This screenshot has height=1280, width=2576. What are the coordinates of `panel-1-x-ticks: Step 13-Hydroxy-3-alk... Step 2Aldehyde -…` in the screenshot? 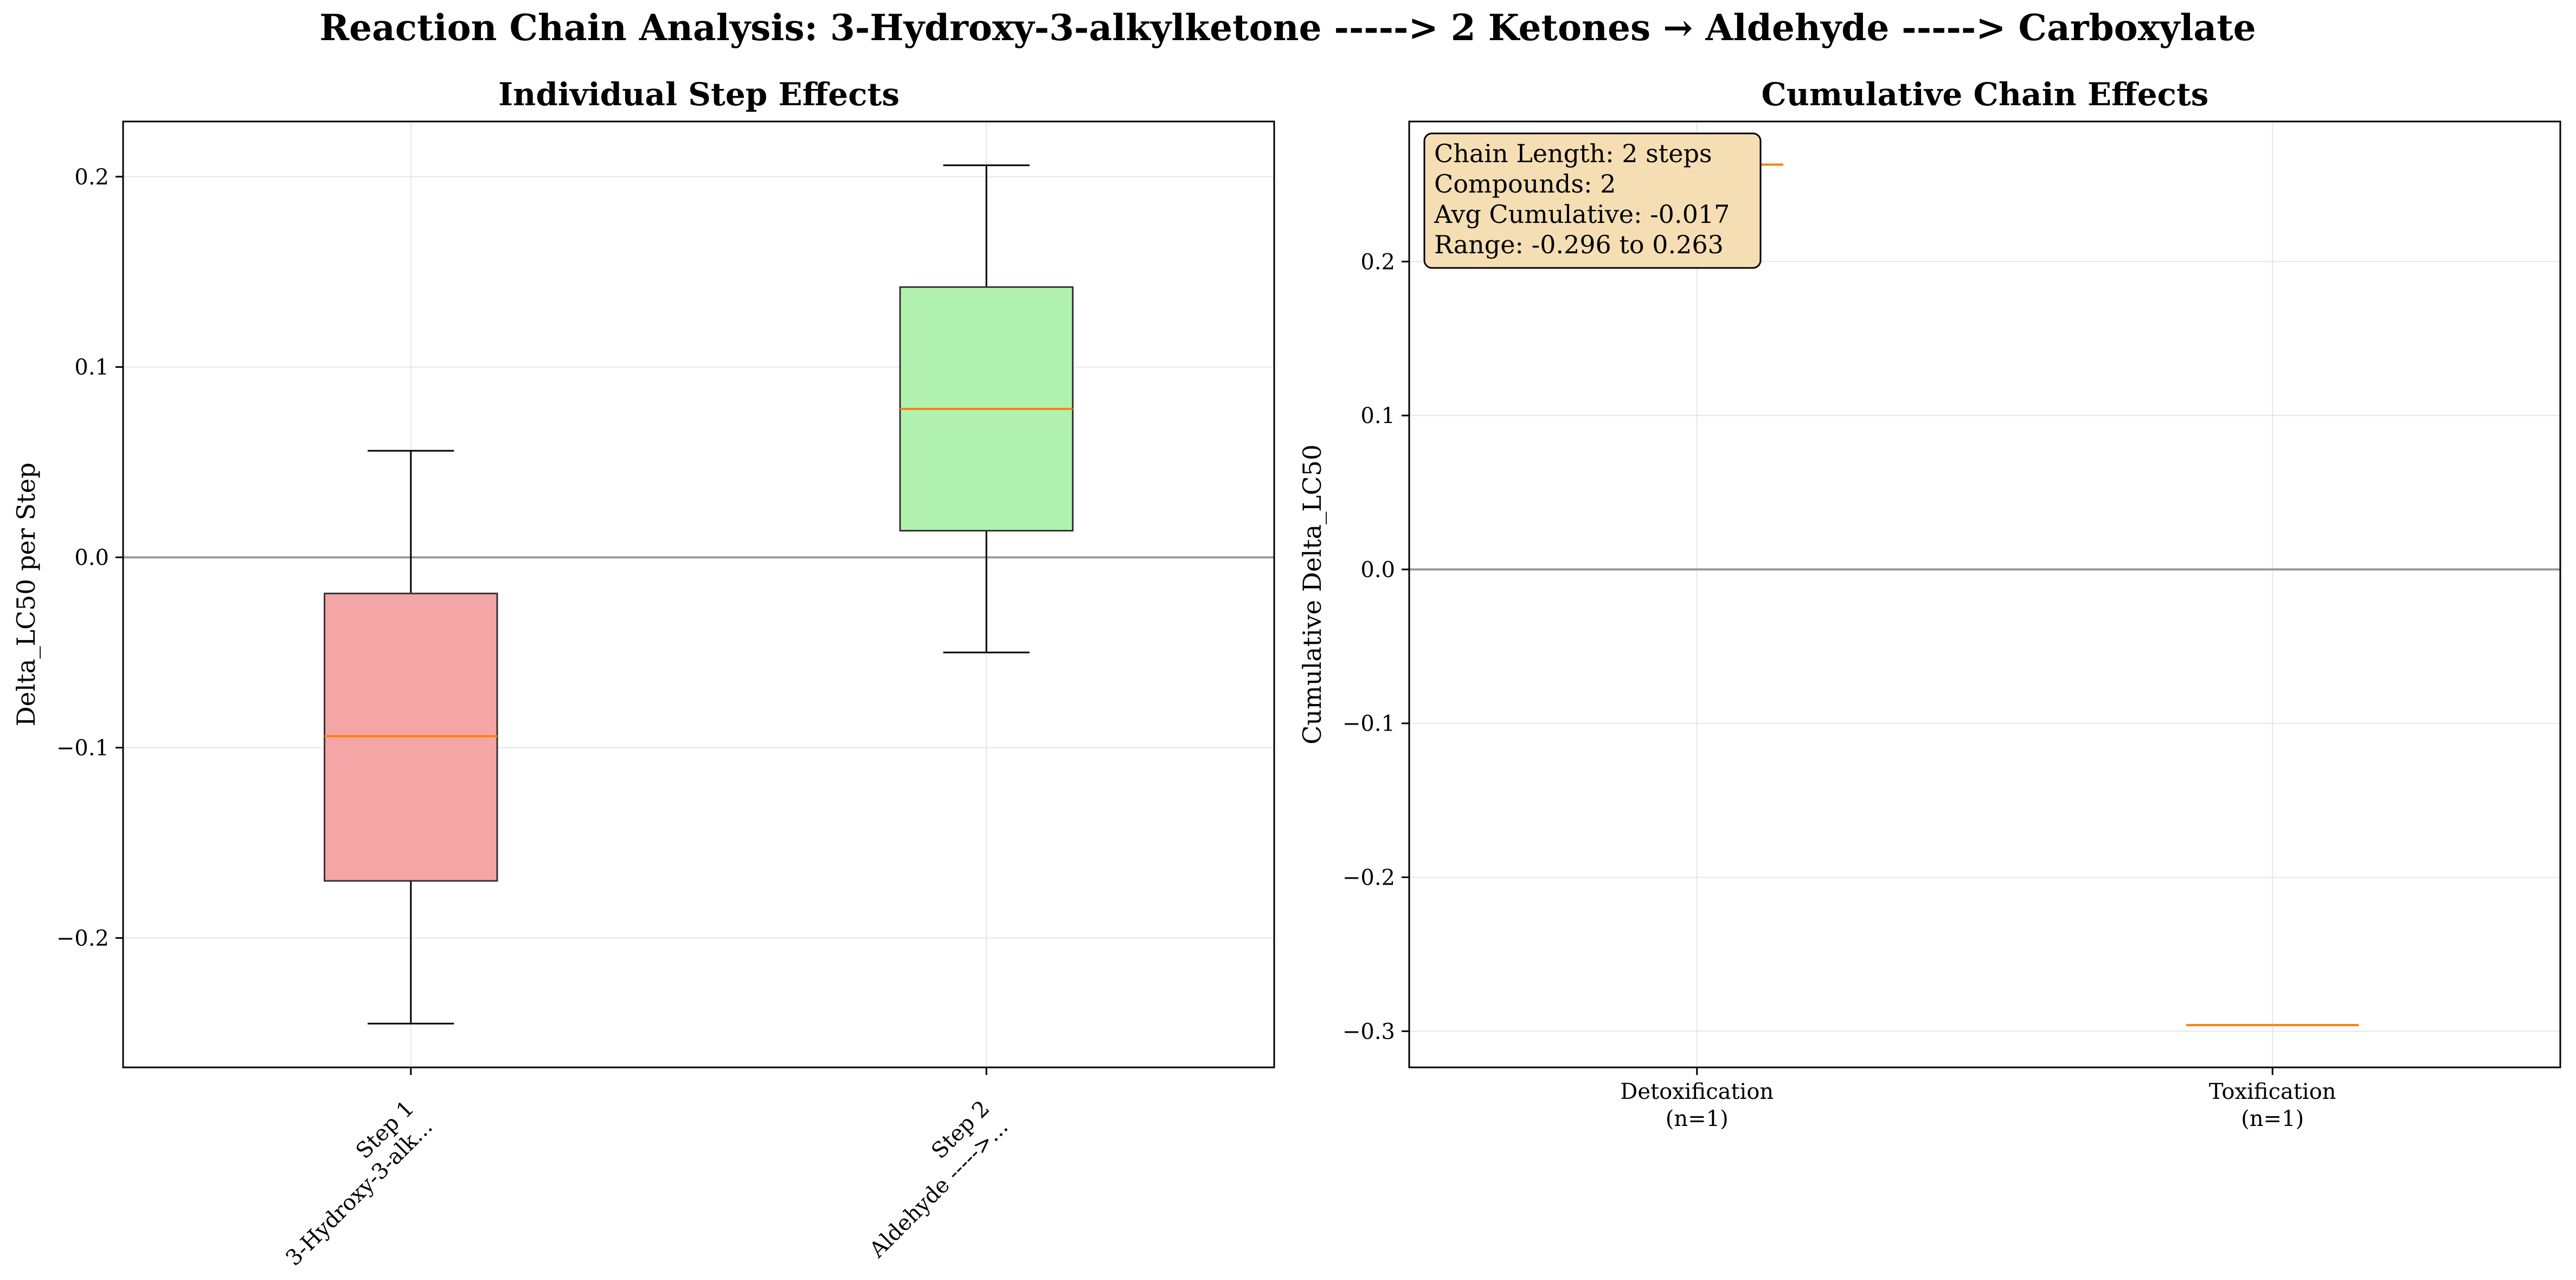 It's located at (637, 1169).